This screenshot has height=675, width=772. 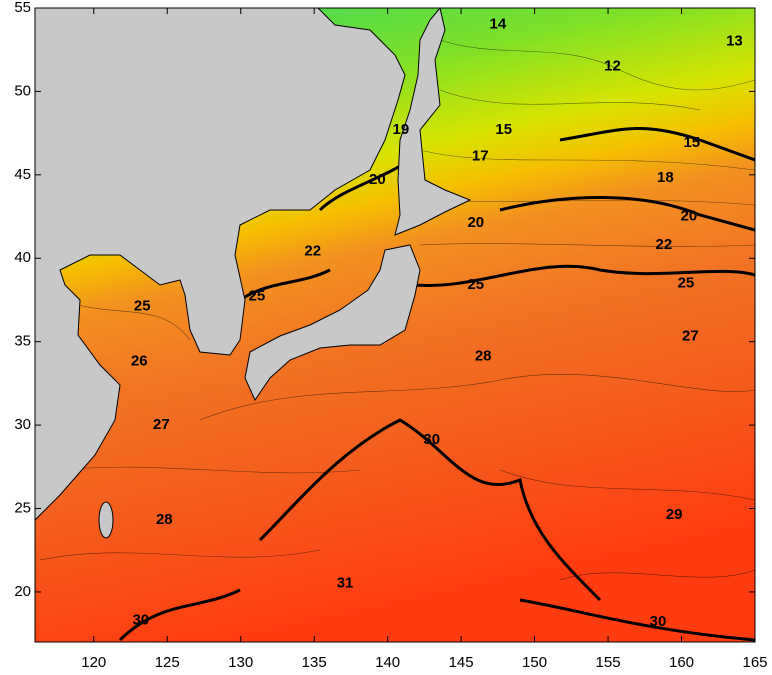 I want to click on x-tick-label: 140, so click(x=387, y=662).